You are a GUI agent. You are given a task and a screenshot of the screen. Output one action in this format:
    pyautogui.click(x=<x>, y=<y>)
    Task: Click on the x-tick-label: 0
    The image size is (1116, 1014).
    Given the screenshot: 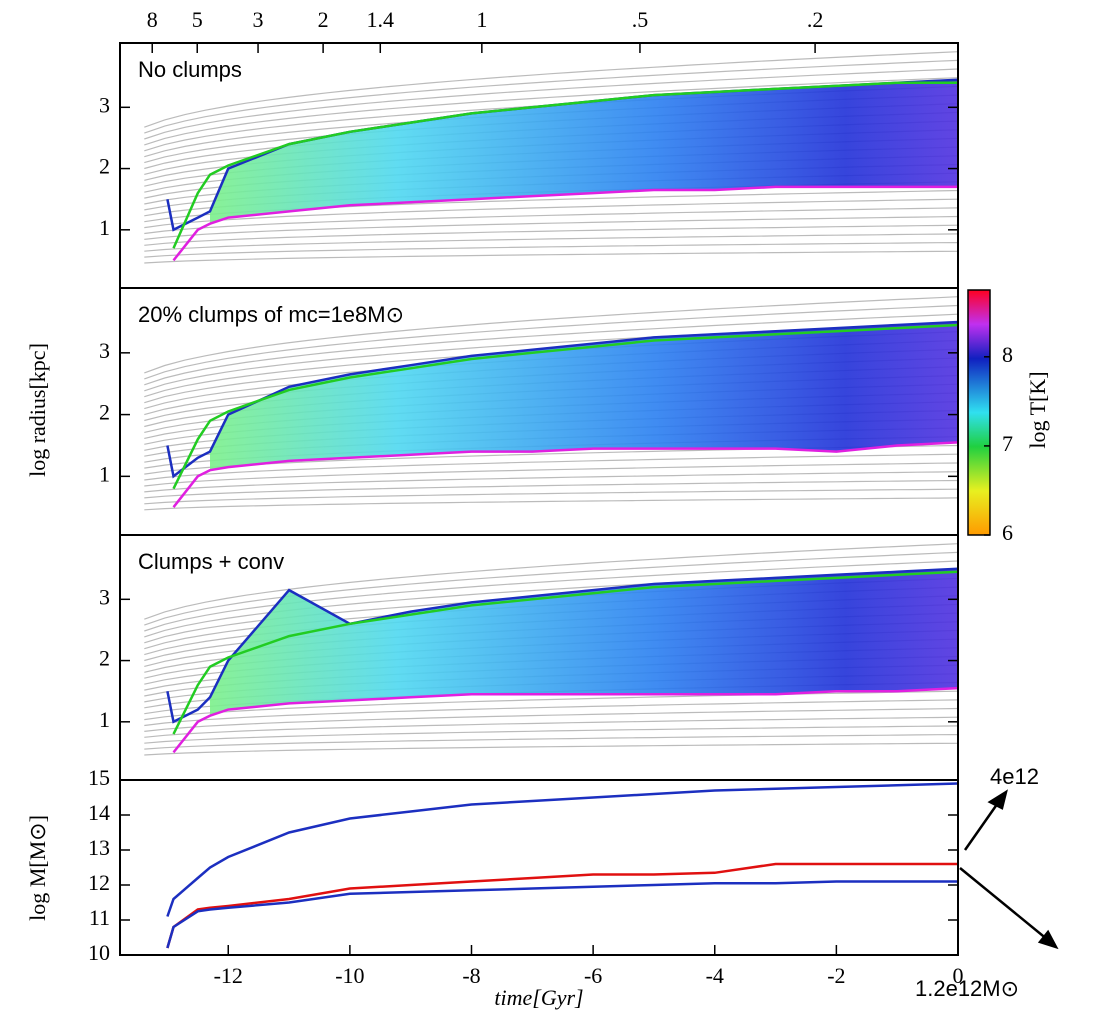 What is the action you would take?
    pyautogui.click(x=958, y=975)
    